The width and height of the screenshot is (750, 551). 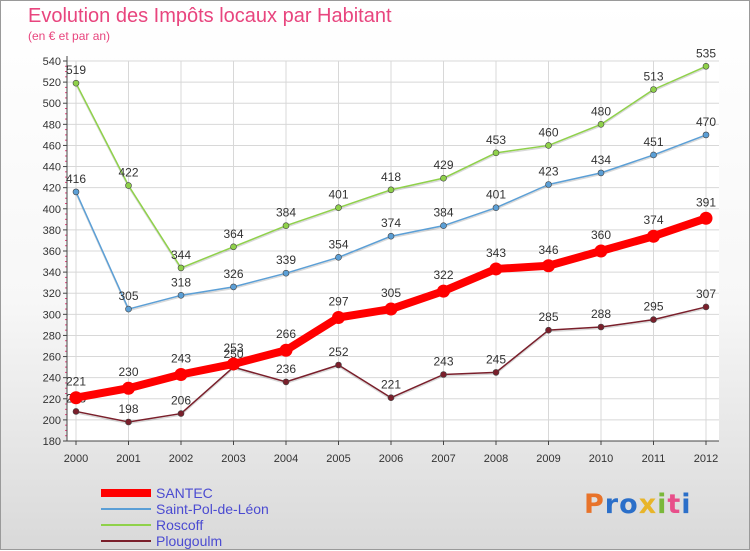 I want to click on x-tick-label: 2006, so click(x=391, y=459).